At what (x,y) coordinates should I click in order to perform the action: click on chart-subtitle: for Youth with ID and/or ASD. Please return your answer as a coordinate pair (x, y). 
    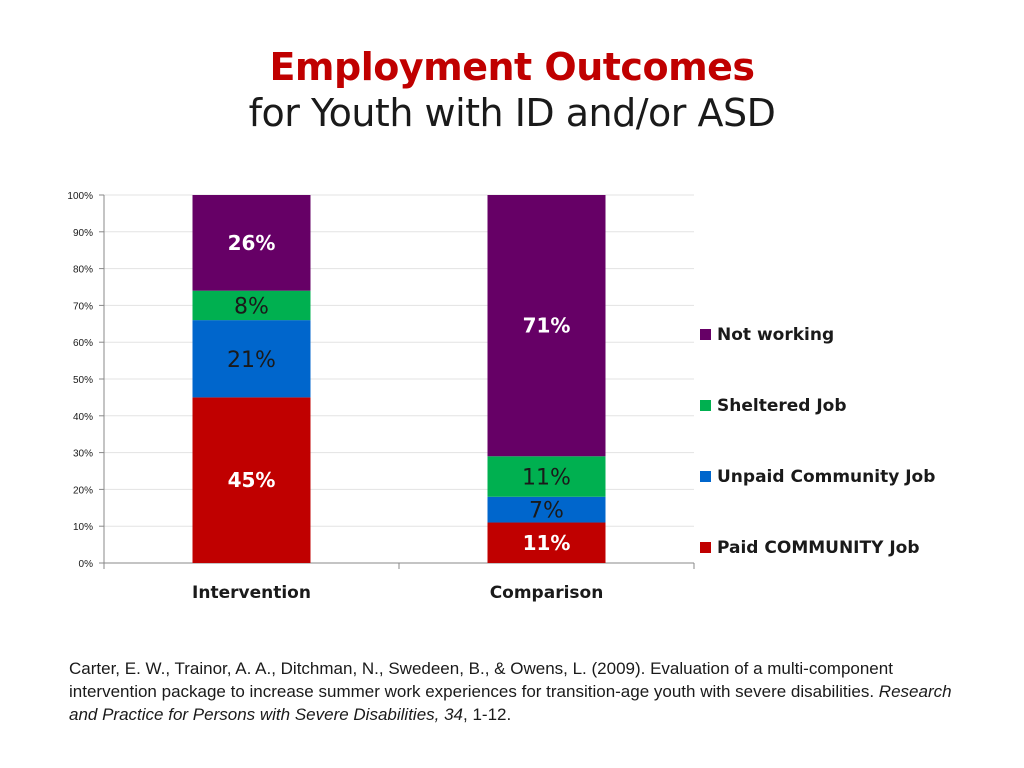
    Looking at the image, I should click on (512, 113).